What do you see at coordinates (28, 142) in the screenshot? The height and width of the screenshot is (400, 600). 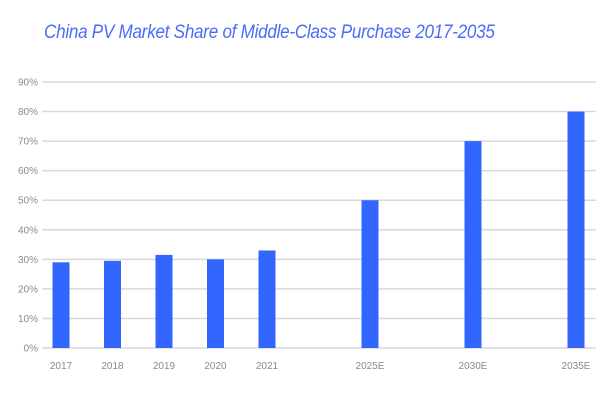 I see `y-tick-label: 70%` at bounding box center [28, 142].